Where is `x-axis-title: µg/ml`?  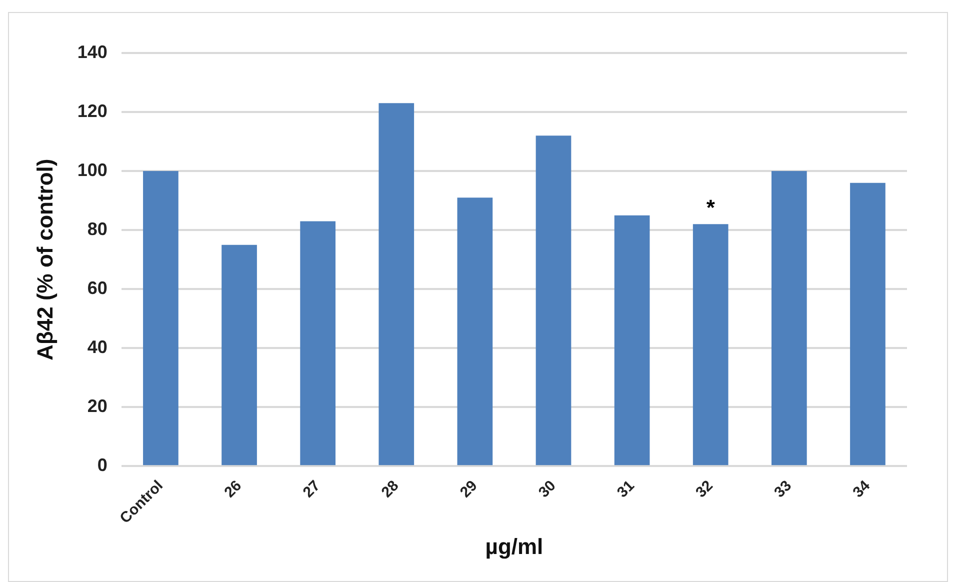
x-axis-title: µg/ml is located at coordinates (514, 546).